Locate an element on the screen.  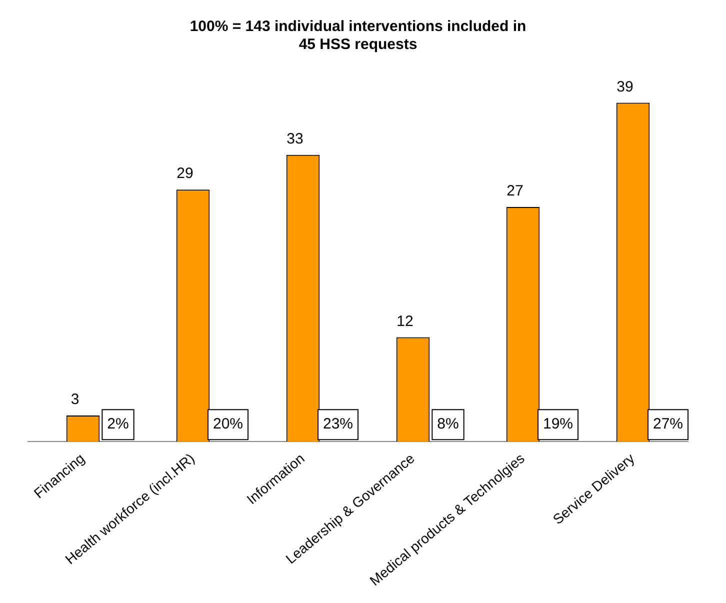
annotation: 8% is located at coordinates (448, 424).